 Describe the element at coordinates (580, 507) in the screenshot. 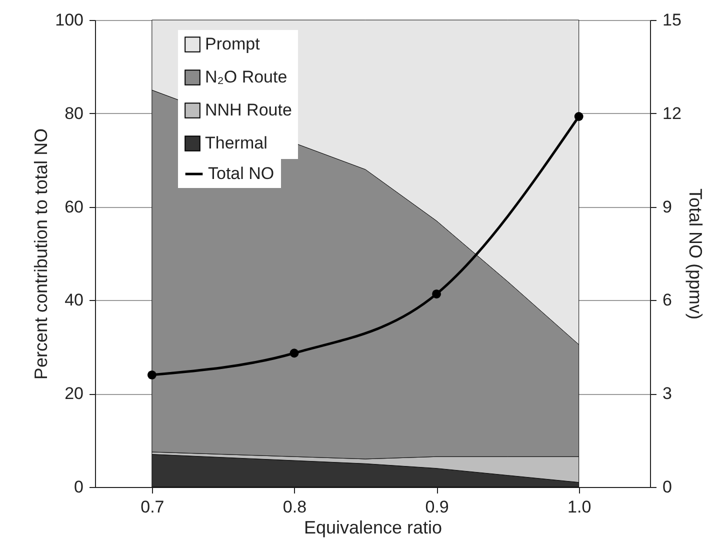

I see `x-tick-label: 1.0` at that location.